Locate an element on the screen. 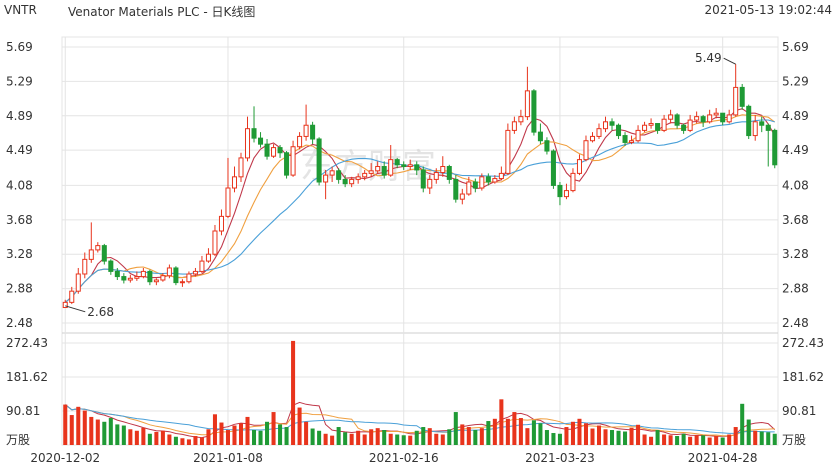 This screenshot has height=470, width=840. y-tick-left: 4.08 is located at coordinates (19, 185).